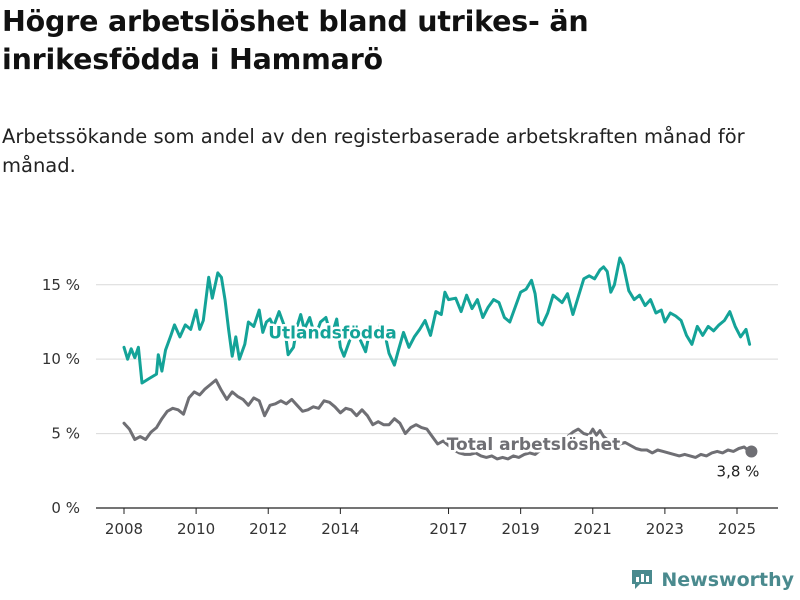  Describe the element at coordinates (727, 580) in the screenshot. I see `brand-name: Newsworthy` at that location.